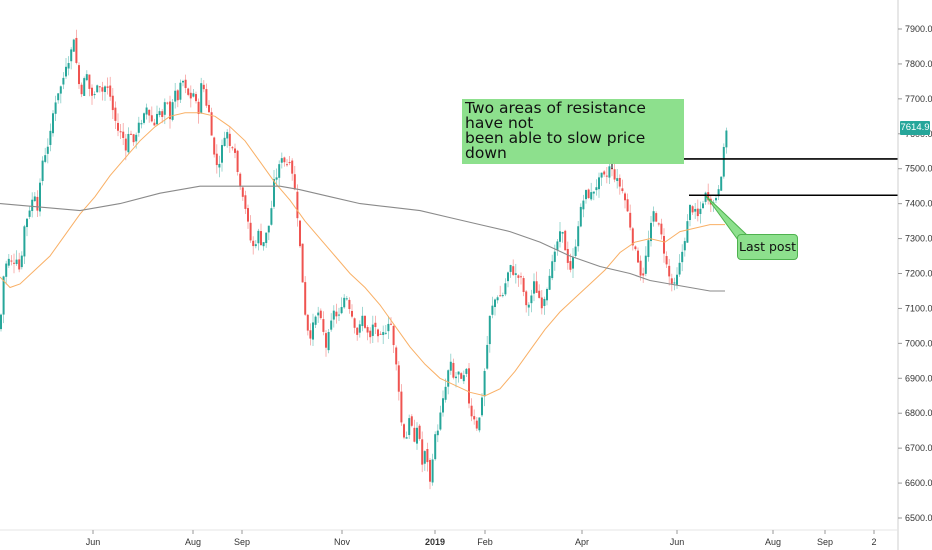 The height and width of the screenshot is (550, 932). Describe the element at coordinates (915, 128) in the screenshot. I see `last-price-label: 7614.9` at that location.